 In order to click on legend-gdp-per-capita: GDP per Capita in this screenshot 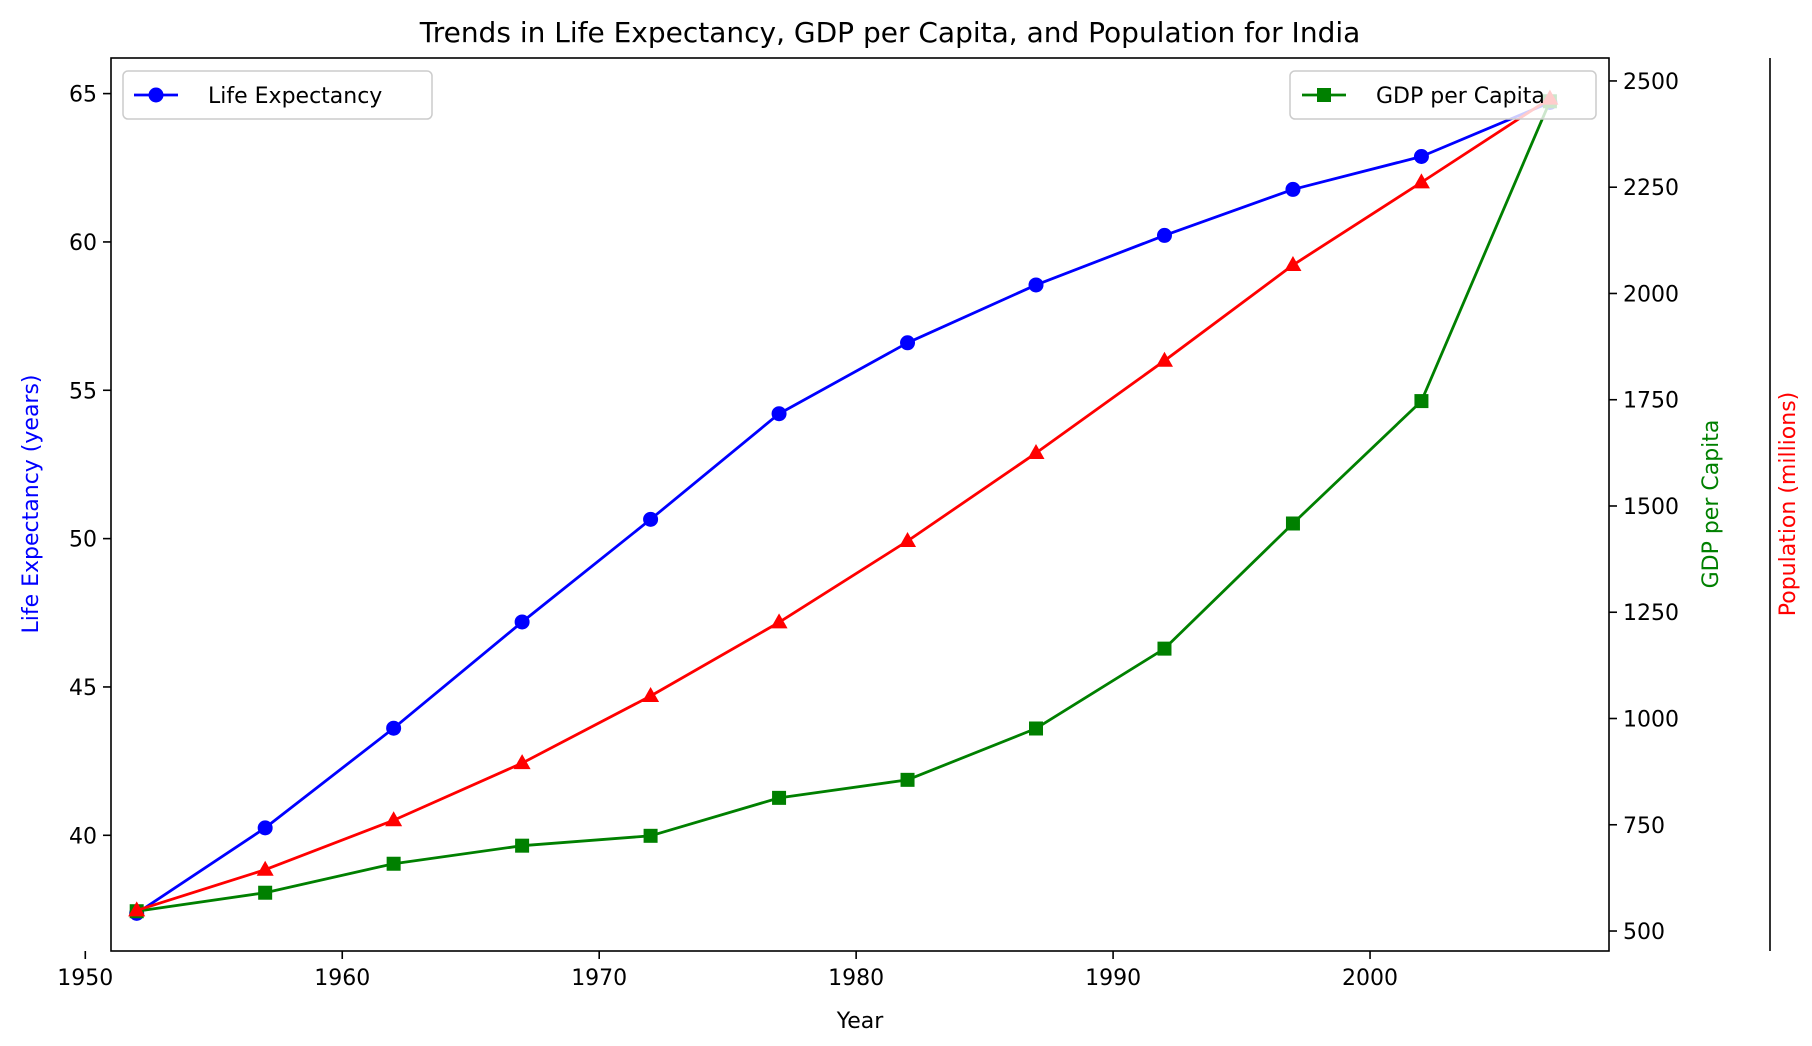, I will do `click(1443, 95)`.